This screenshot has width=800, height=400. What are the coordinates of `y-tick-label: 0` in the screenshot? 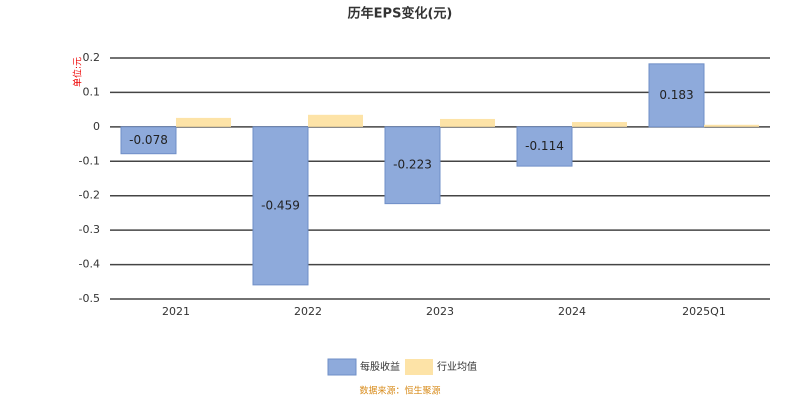 It's located at (96, 126).